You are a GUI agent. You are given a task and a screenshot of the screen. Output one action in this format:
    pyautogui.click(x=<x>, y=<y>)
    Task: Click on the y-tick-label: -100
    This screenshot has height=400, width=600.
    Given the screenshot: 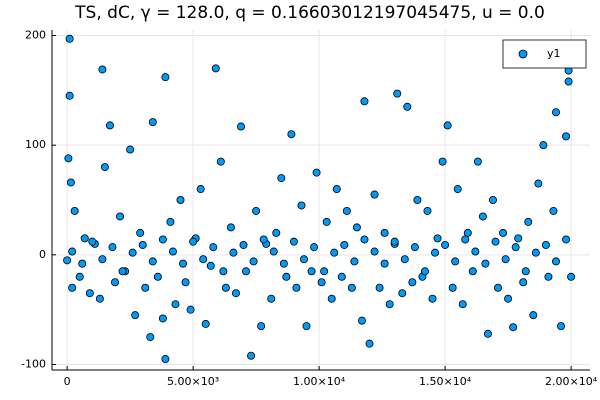 What is the action you would take?
    pyautogui.click(x=33, y=364)
    